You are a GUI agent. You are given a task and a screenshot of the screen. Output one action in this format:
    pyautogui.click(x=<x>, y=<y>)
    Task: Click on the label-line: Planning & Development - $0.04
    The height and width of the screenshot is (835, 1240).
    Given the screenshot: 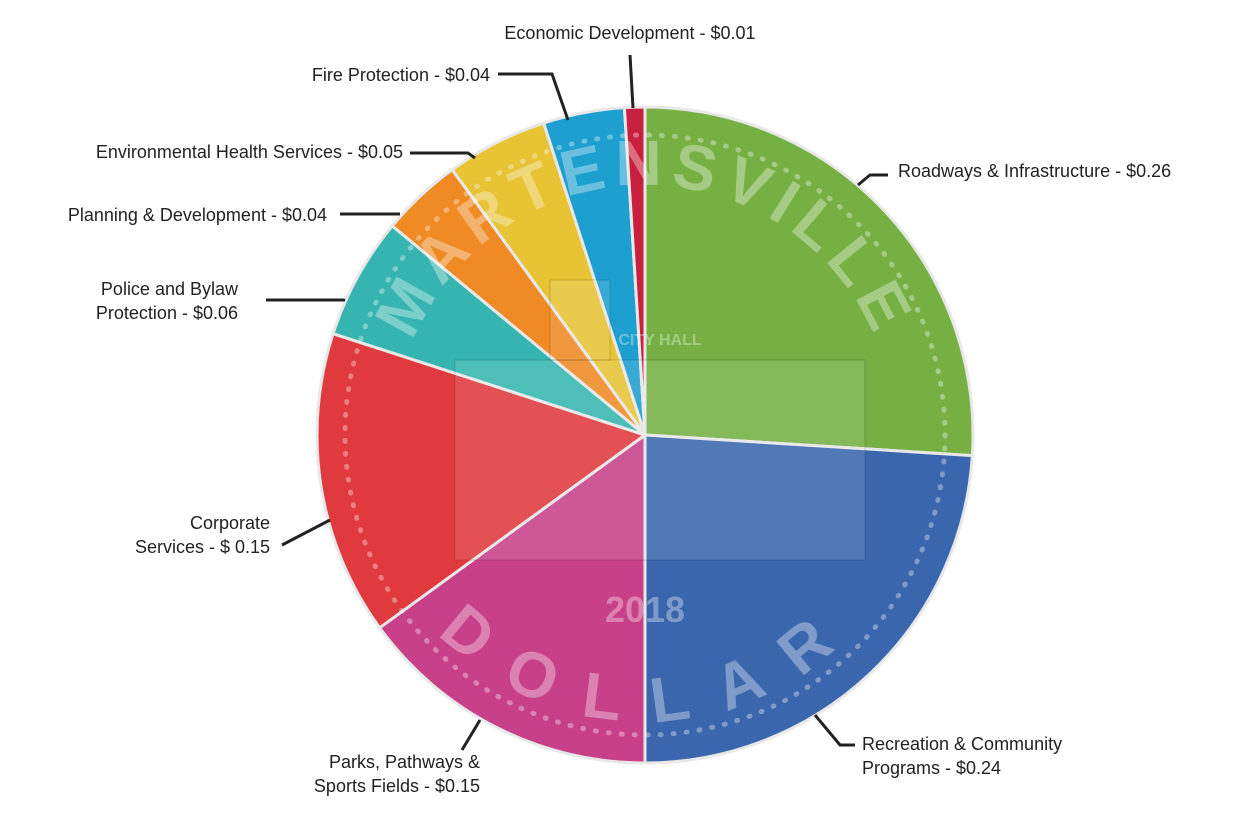 What is the action you would take?
    pyautogui.click(x=197, y=215)
    